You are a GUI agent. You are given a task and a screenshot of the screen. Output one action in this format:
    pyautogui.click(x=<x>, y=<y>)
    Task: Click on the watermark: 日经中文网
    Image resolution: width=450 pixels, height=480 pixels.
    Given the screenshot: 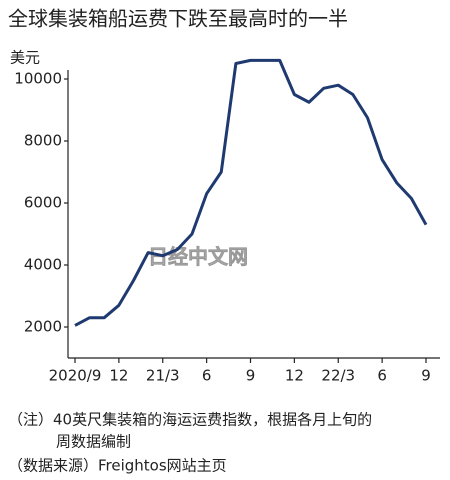 What is the action you would take?
    pyautogui.click(x=198, y=257)
    